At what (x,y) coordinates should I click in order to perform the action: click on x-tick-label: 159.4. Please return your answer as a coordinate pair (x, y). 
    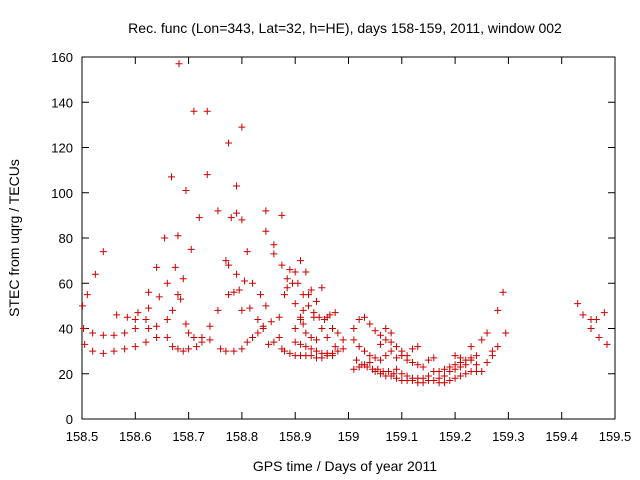
    Looking at the image, I should click on (561, 436).